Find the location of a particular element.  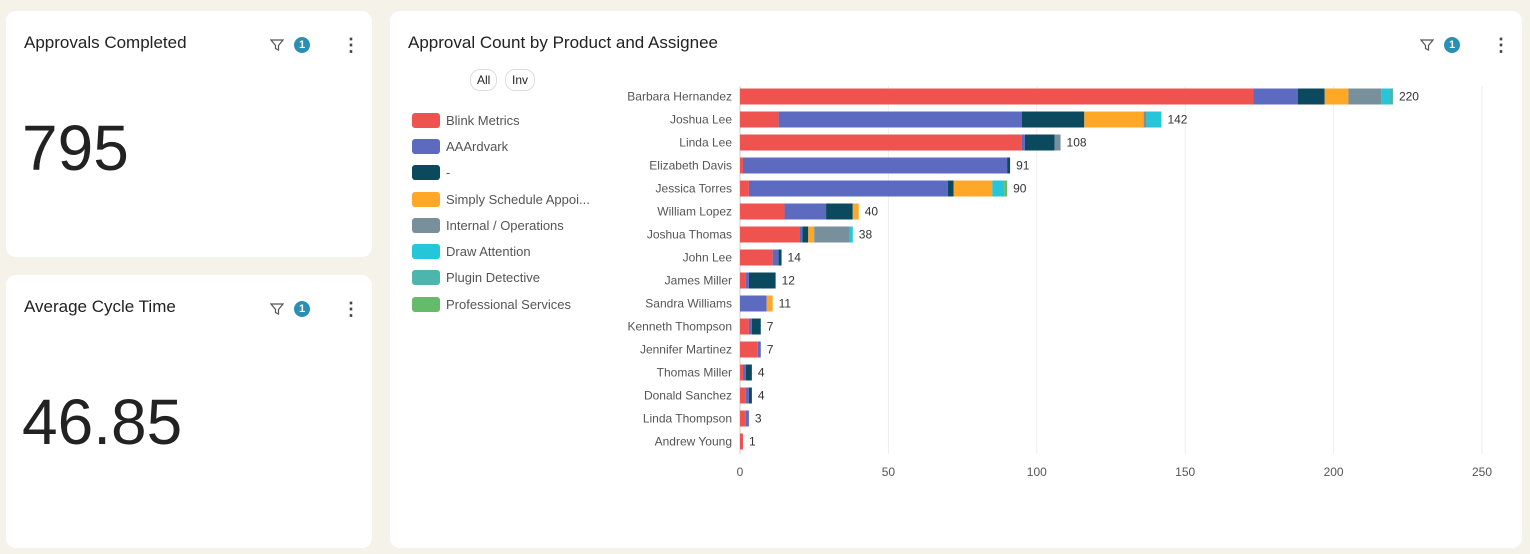

bar-total-label: 14 is located at coordinates (795, 258).